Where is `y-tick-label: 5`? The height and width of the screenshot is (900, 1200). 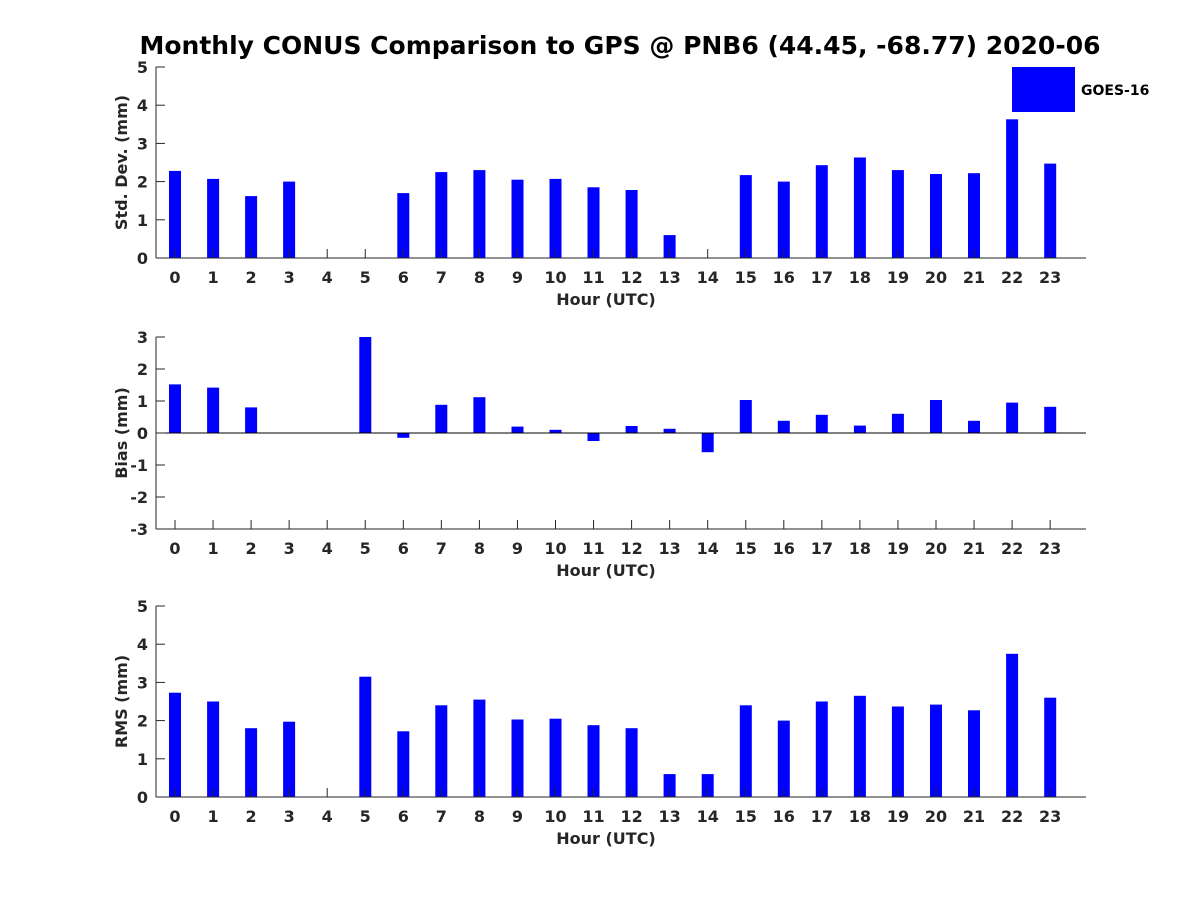
y-tick-label: 5 is located at coordinates (142, 606).